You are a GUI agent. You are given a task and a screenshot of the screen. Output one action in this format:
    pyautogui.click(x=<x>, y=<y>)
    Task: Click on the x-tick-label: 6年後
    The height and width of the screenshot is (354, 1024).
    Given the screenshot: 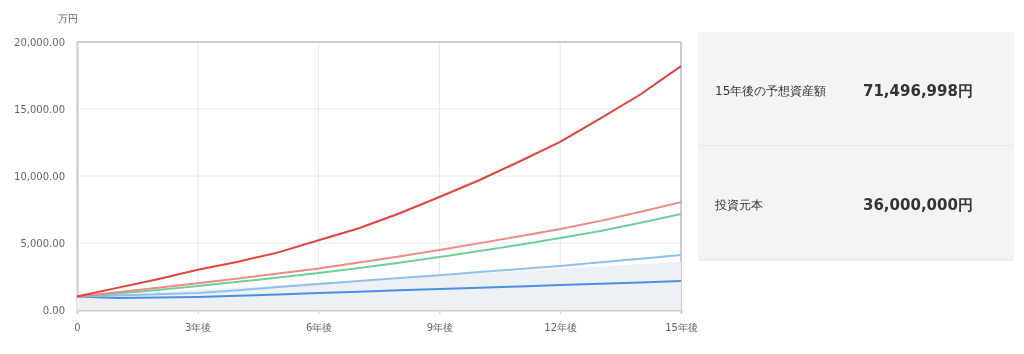 What is the action you would take?
    pyautogui.click(x=319, y=328)
    